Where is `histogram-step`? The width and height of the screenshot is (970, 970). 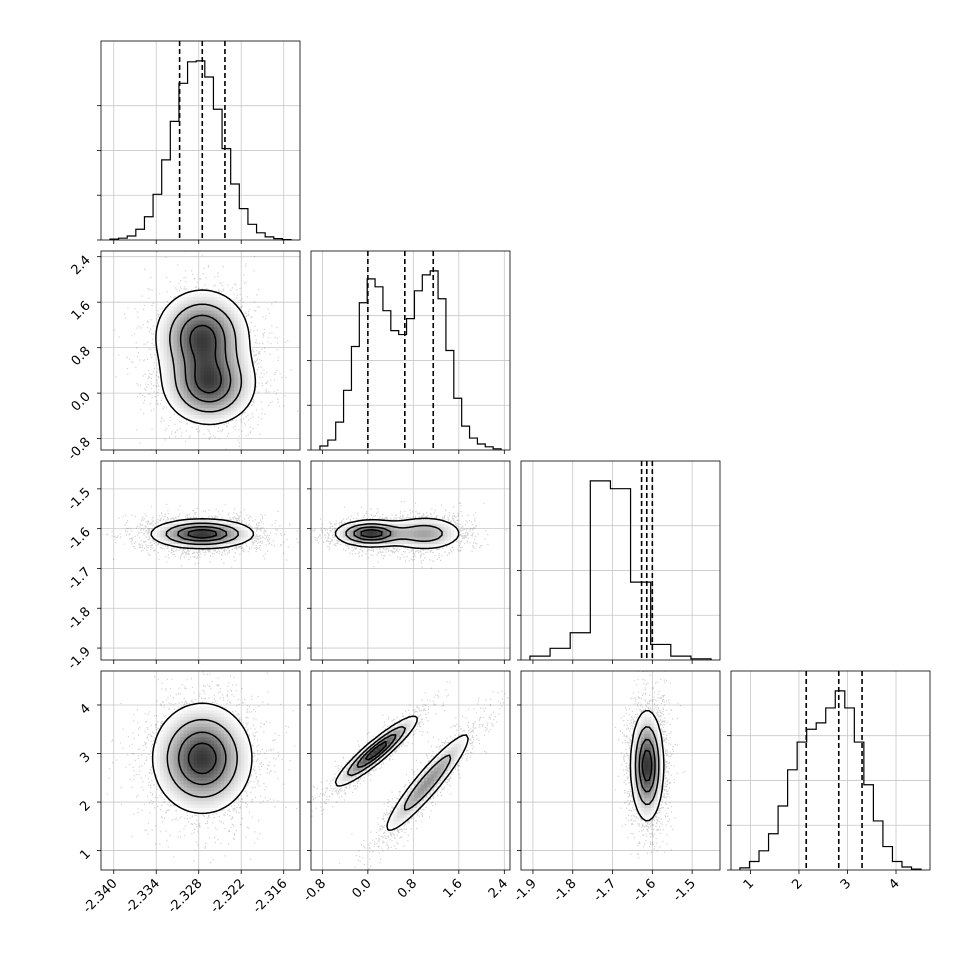 histogram-step is located at coordinates (200, 150).